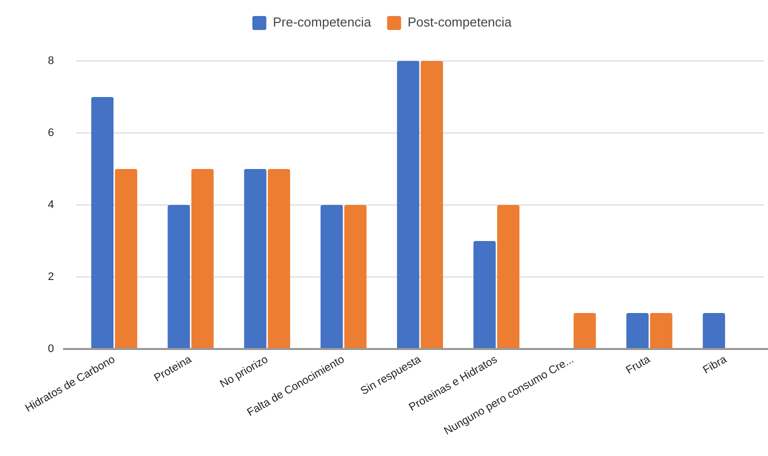 Image resolution: width=768 pixels, height=456 pixels. Describe the element at coordinates (51, 205) in the screenshot. I see `y-tick-label: 4` at that location.